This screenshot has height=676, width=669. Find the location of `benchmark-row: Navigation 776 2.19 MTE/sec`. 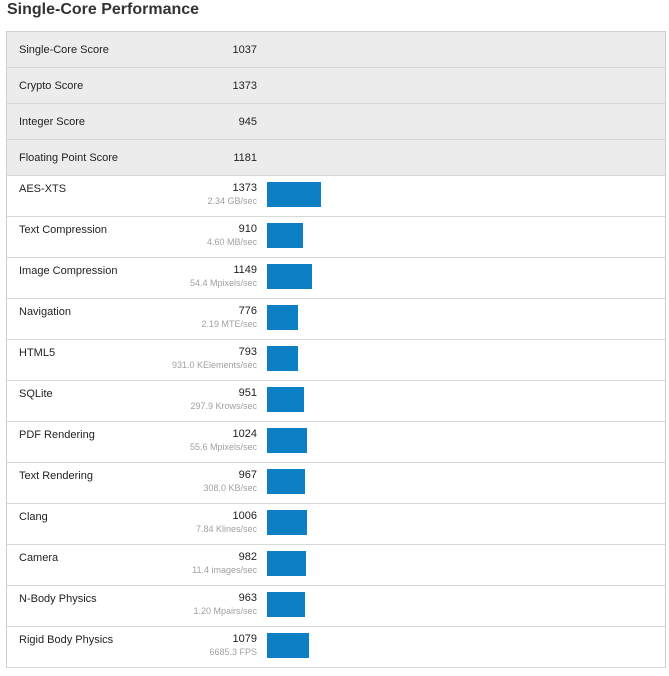

benchmark-row: Navigation 776 2.19 MTE/sec is located at coordinates (336, 319).